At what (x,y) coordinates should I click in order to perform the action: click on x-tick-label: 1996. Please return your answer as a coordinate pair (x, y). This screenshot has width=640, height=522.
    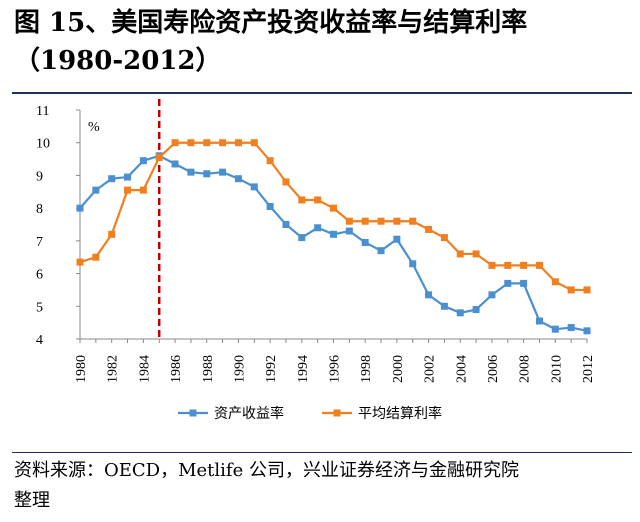
    Looking at the image, I should click on (335, 369).